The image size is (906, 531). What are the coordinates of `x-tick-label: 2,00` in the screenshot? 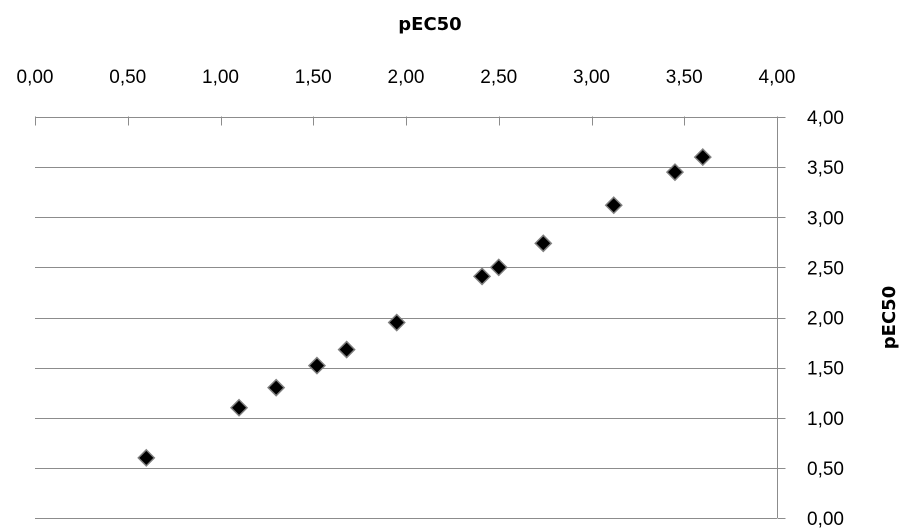 It's located at (406, 77).